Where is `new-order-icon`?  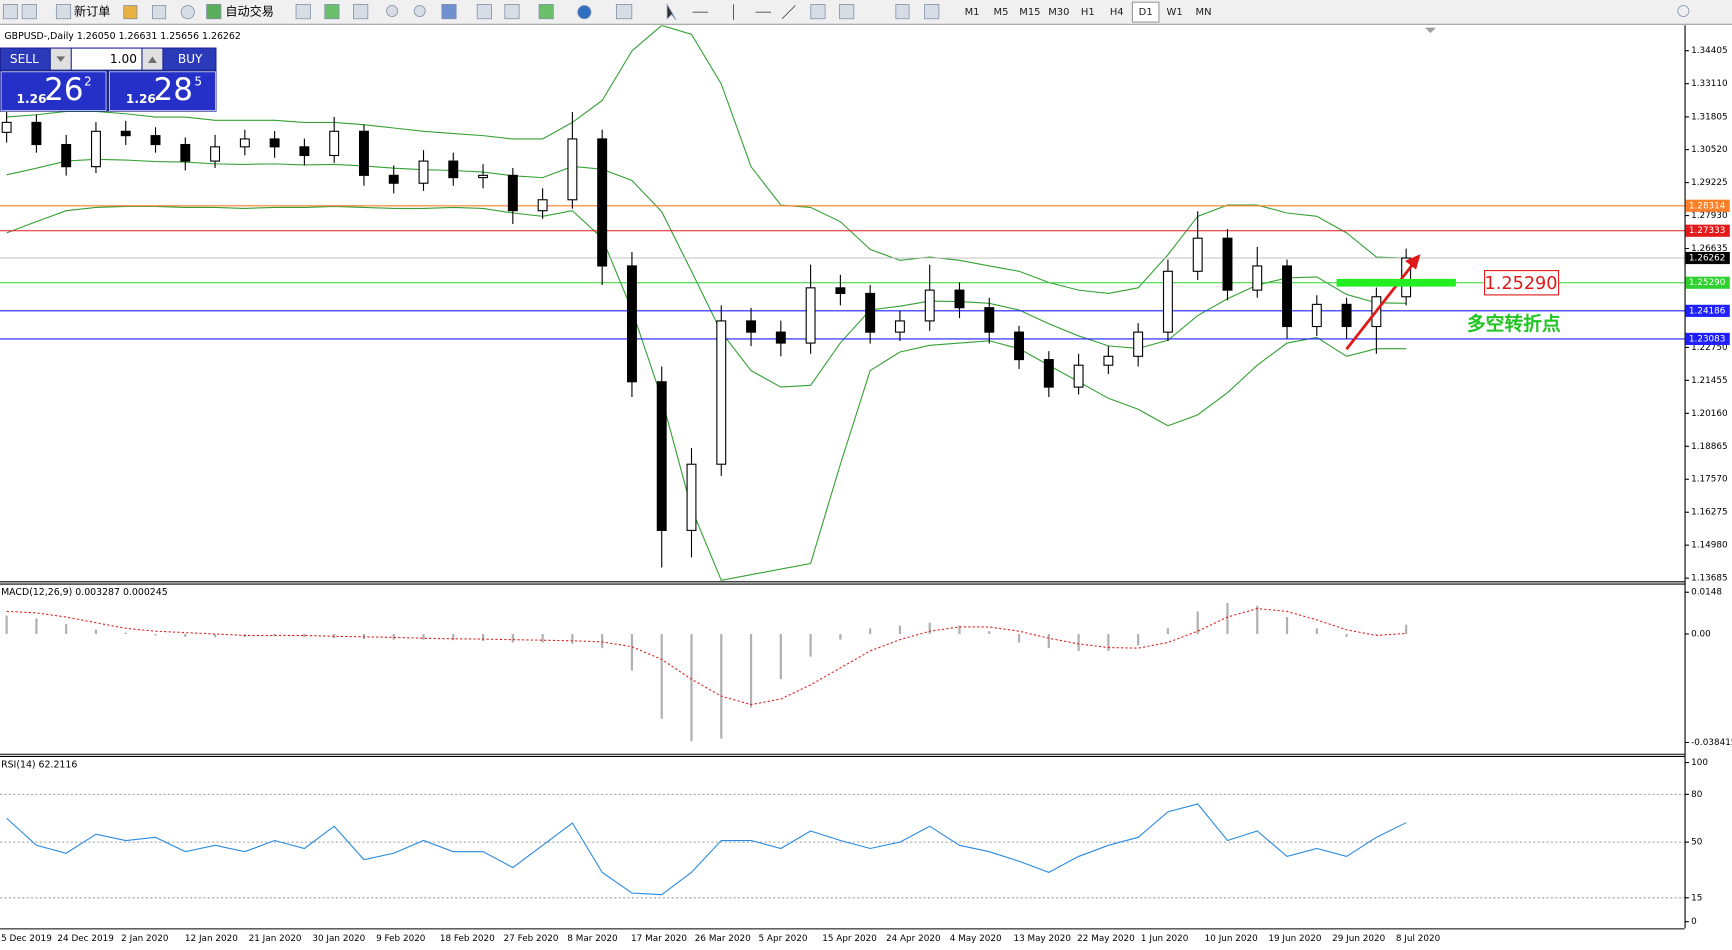 new-order-icon is located at coordinates (63, 12).